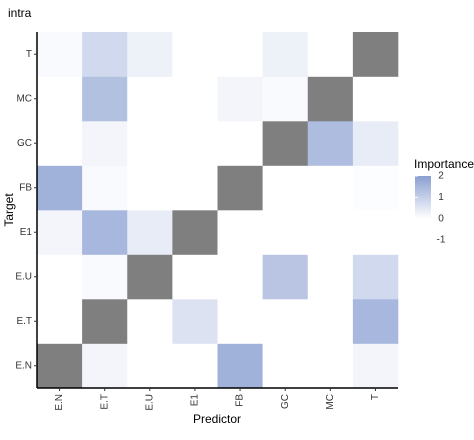 This screenshot has height=440, width=474. What do you see at coordinates (217, 419) in the screenshot?
I see `x-axis-label: Predictor` at bounding box center [217, 419].